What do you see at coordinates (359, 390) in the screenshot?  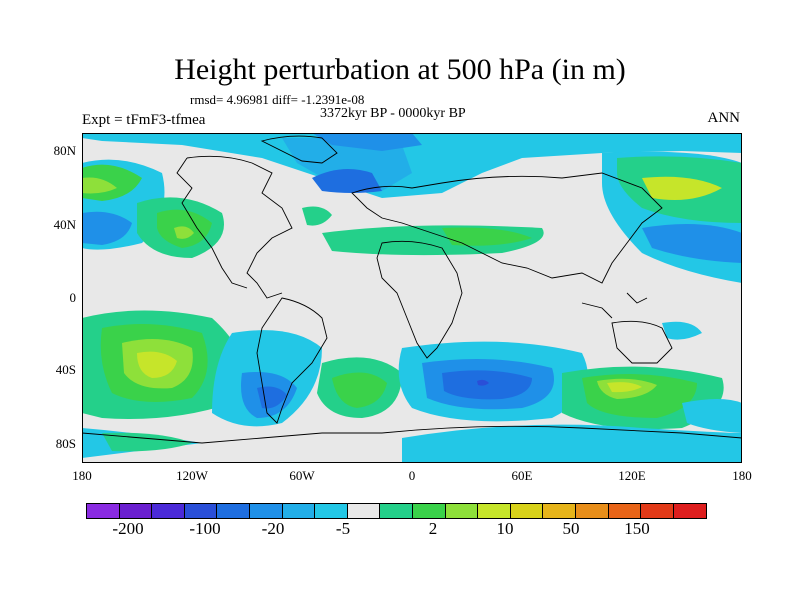 I see `satlantic-green2` at bounding box center [359, 390].